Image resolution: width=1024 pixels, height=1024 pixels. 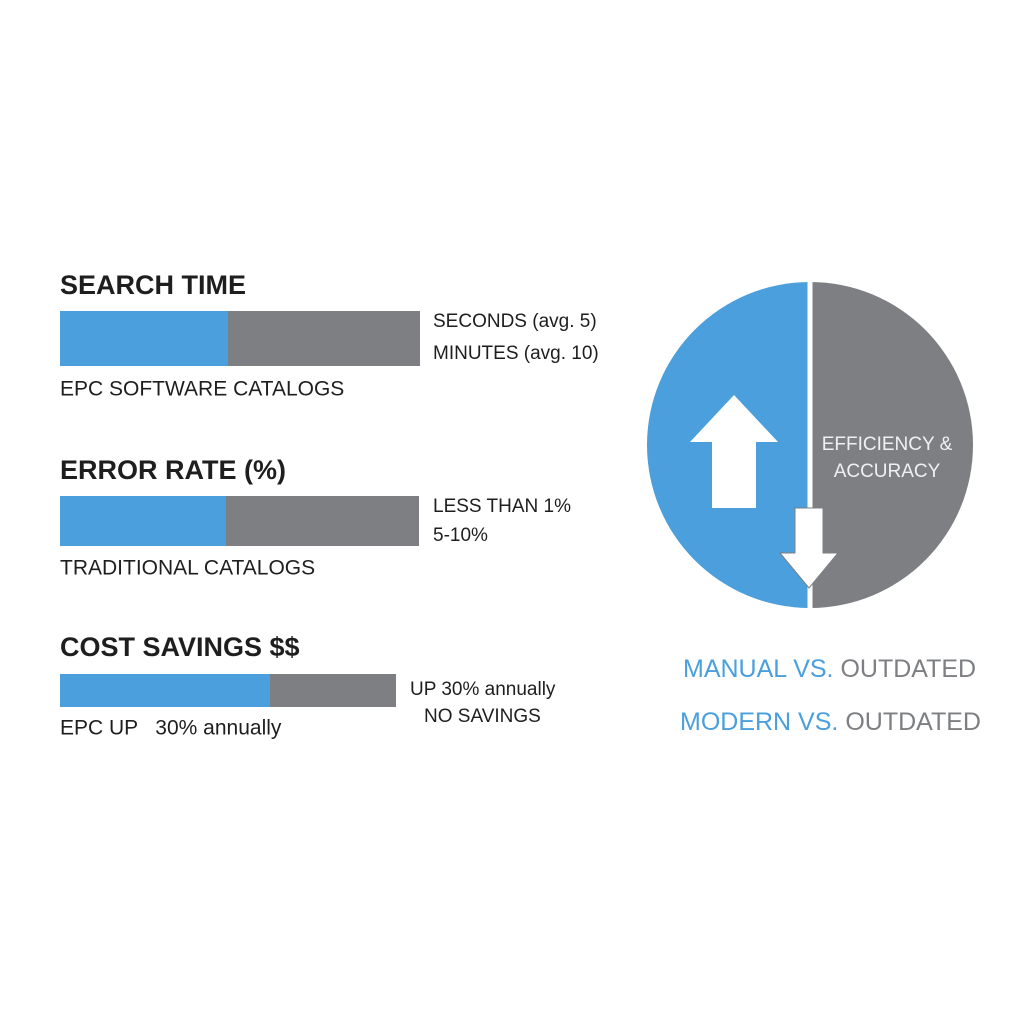 I want to click on down-arrow, so click(x=809, y=548).